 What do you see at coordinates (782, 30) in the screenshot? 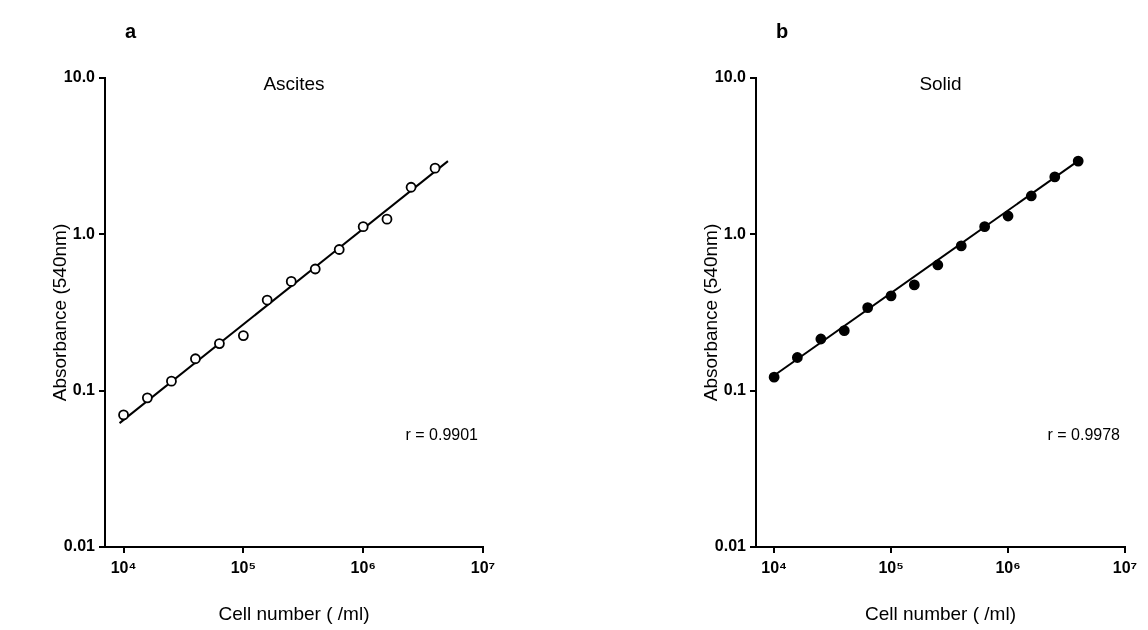
I see `chart-title: b` at bounding box center [782, 30].